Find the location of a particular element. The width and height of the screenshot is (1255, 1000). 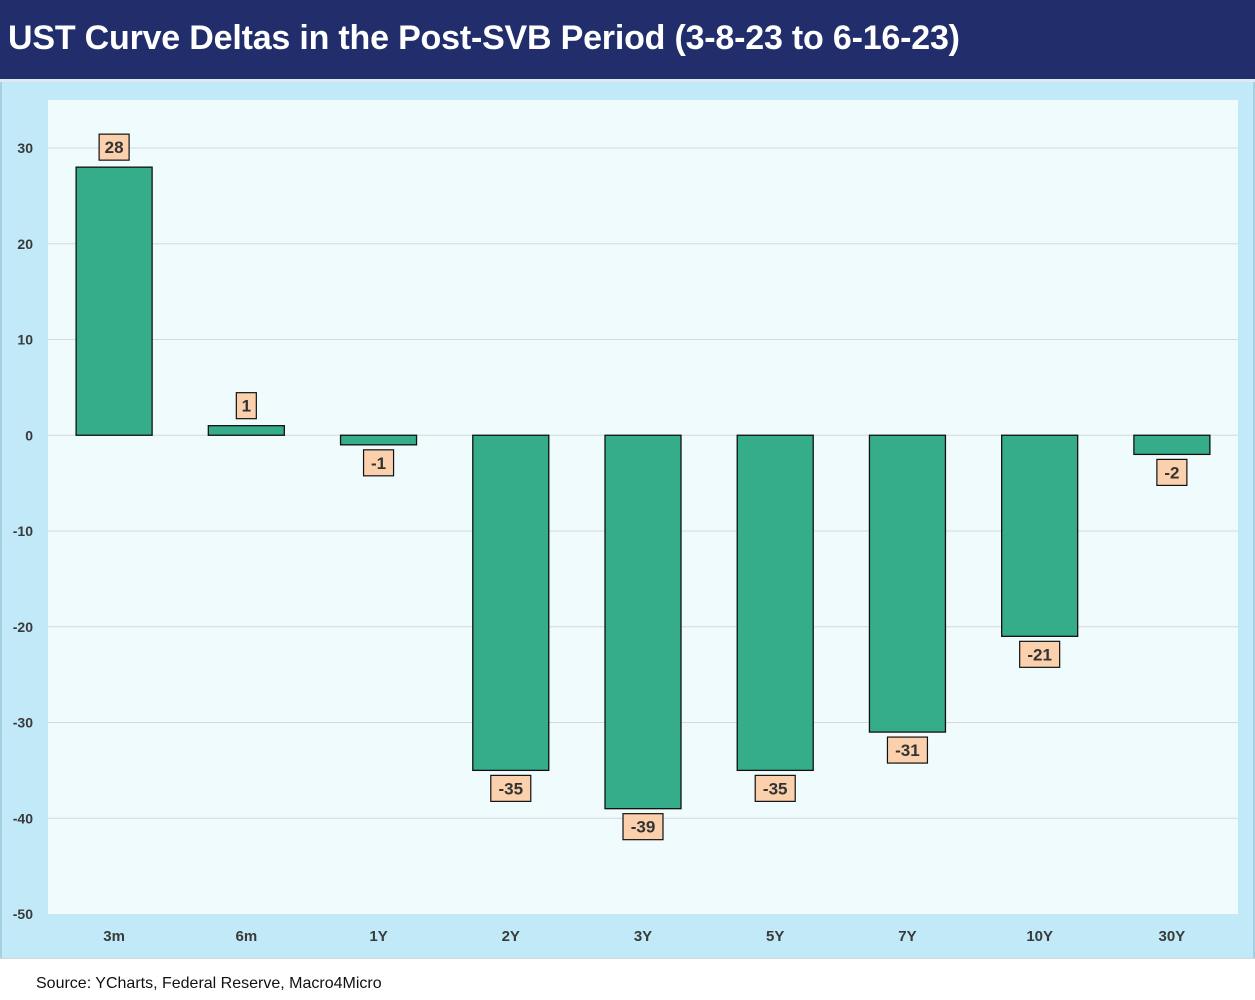

y-axis-ticks: 30 20 10 0 -10 -20 -30 -40 -50 is located at coordinates (23, 531).